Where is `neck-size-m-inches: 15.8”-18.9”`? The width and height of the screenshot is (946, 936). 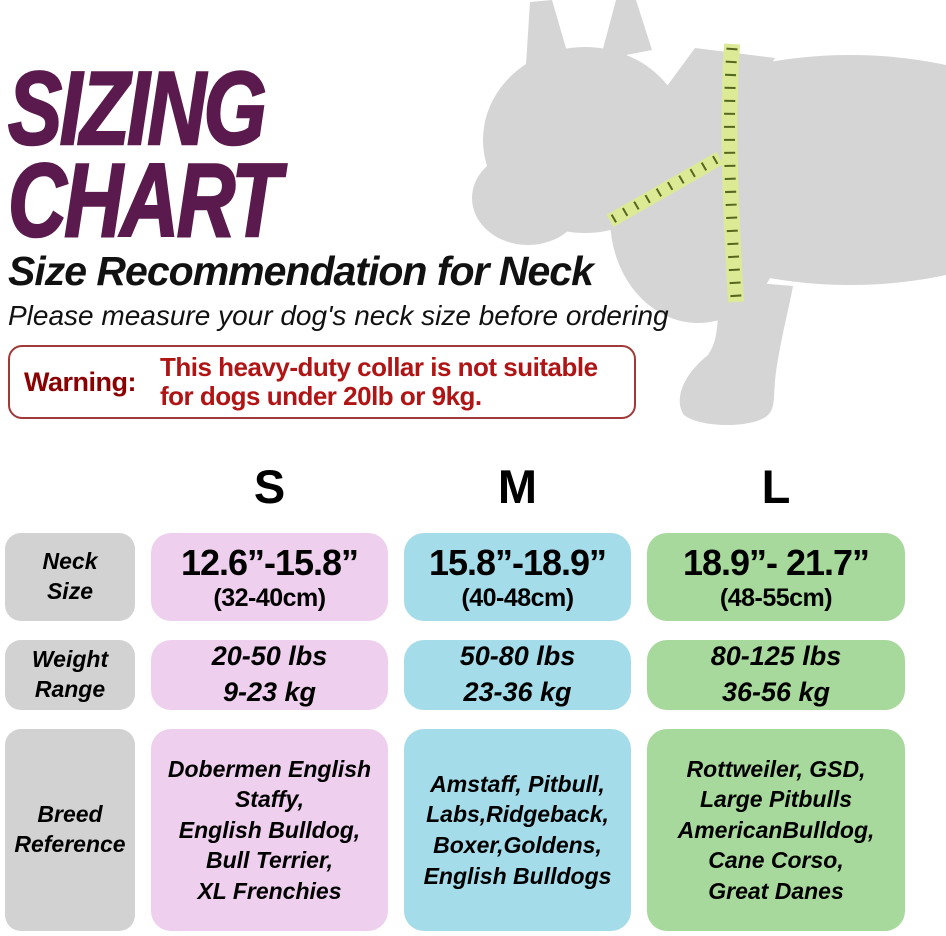 neck-size-m-inches: 15.8”-18.9” is located at coordinates (517, 562).